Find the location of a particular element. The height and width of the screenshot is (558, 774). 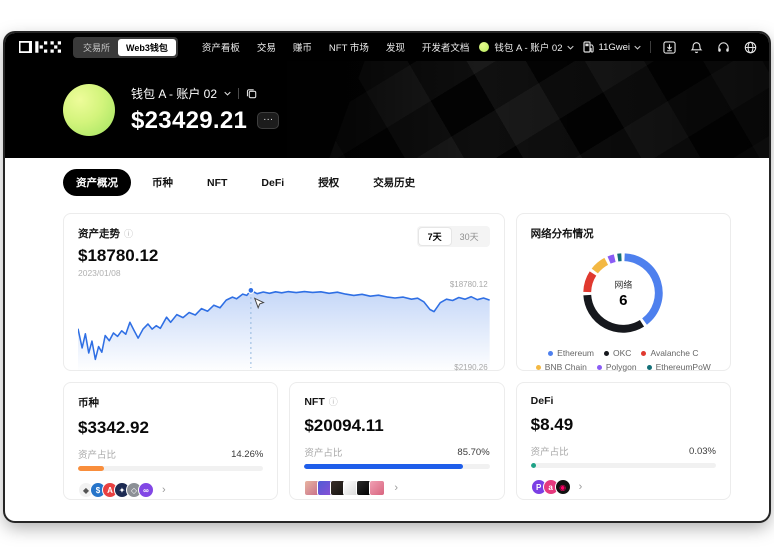

asset-icon-row: ◆ $ A ✦ ◇ ∞ › is located at coordinates (170, 490).